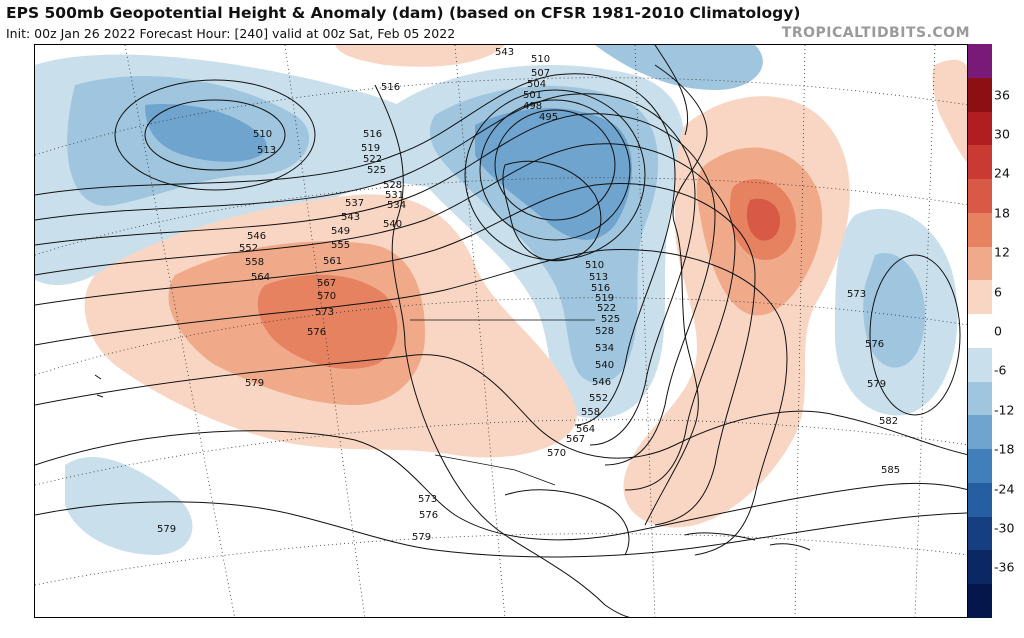 The height and width of the screenshot is (638, 1024). What do you see at coordinates (998, 292) in the screenshot?
I see `colorbar-tick-label: 6` at bounding box center [998, 292].